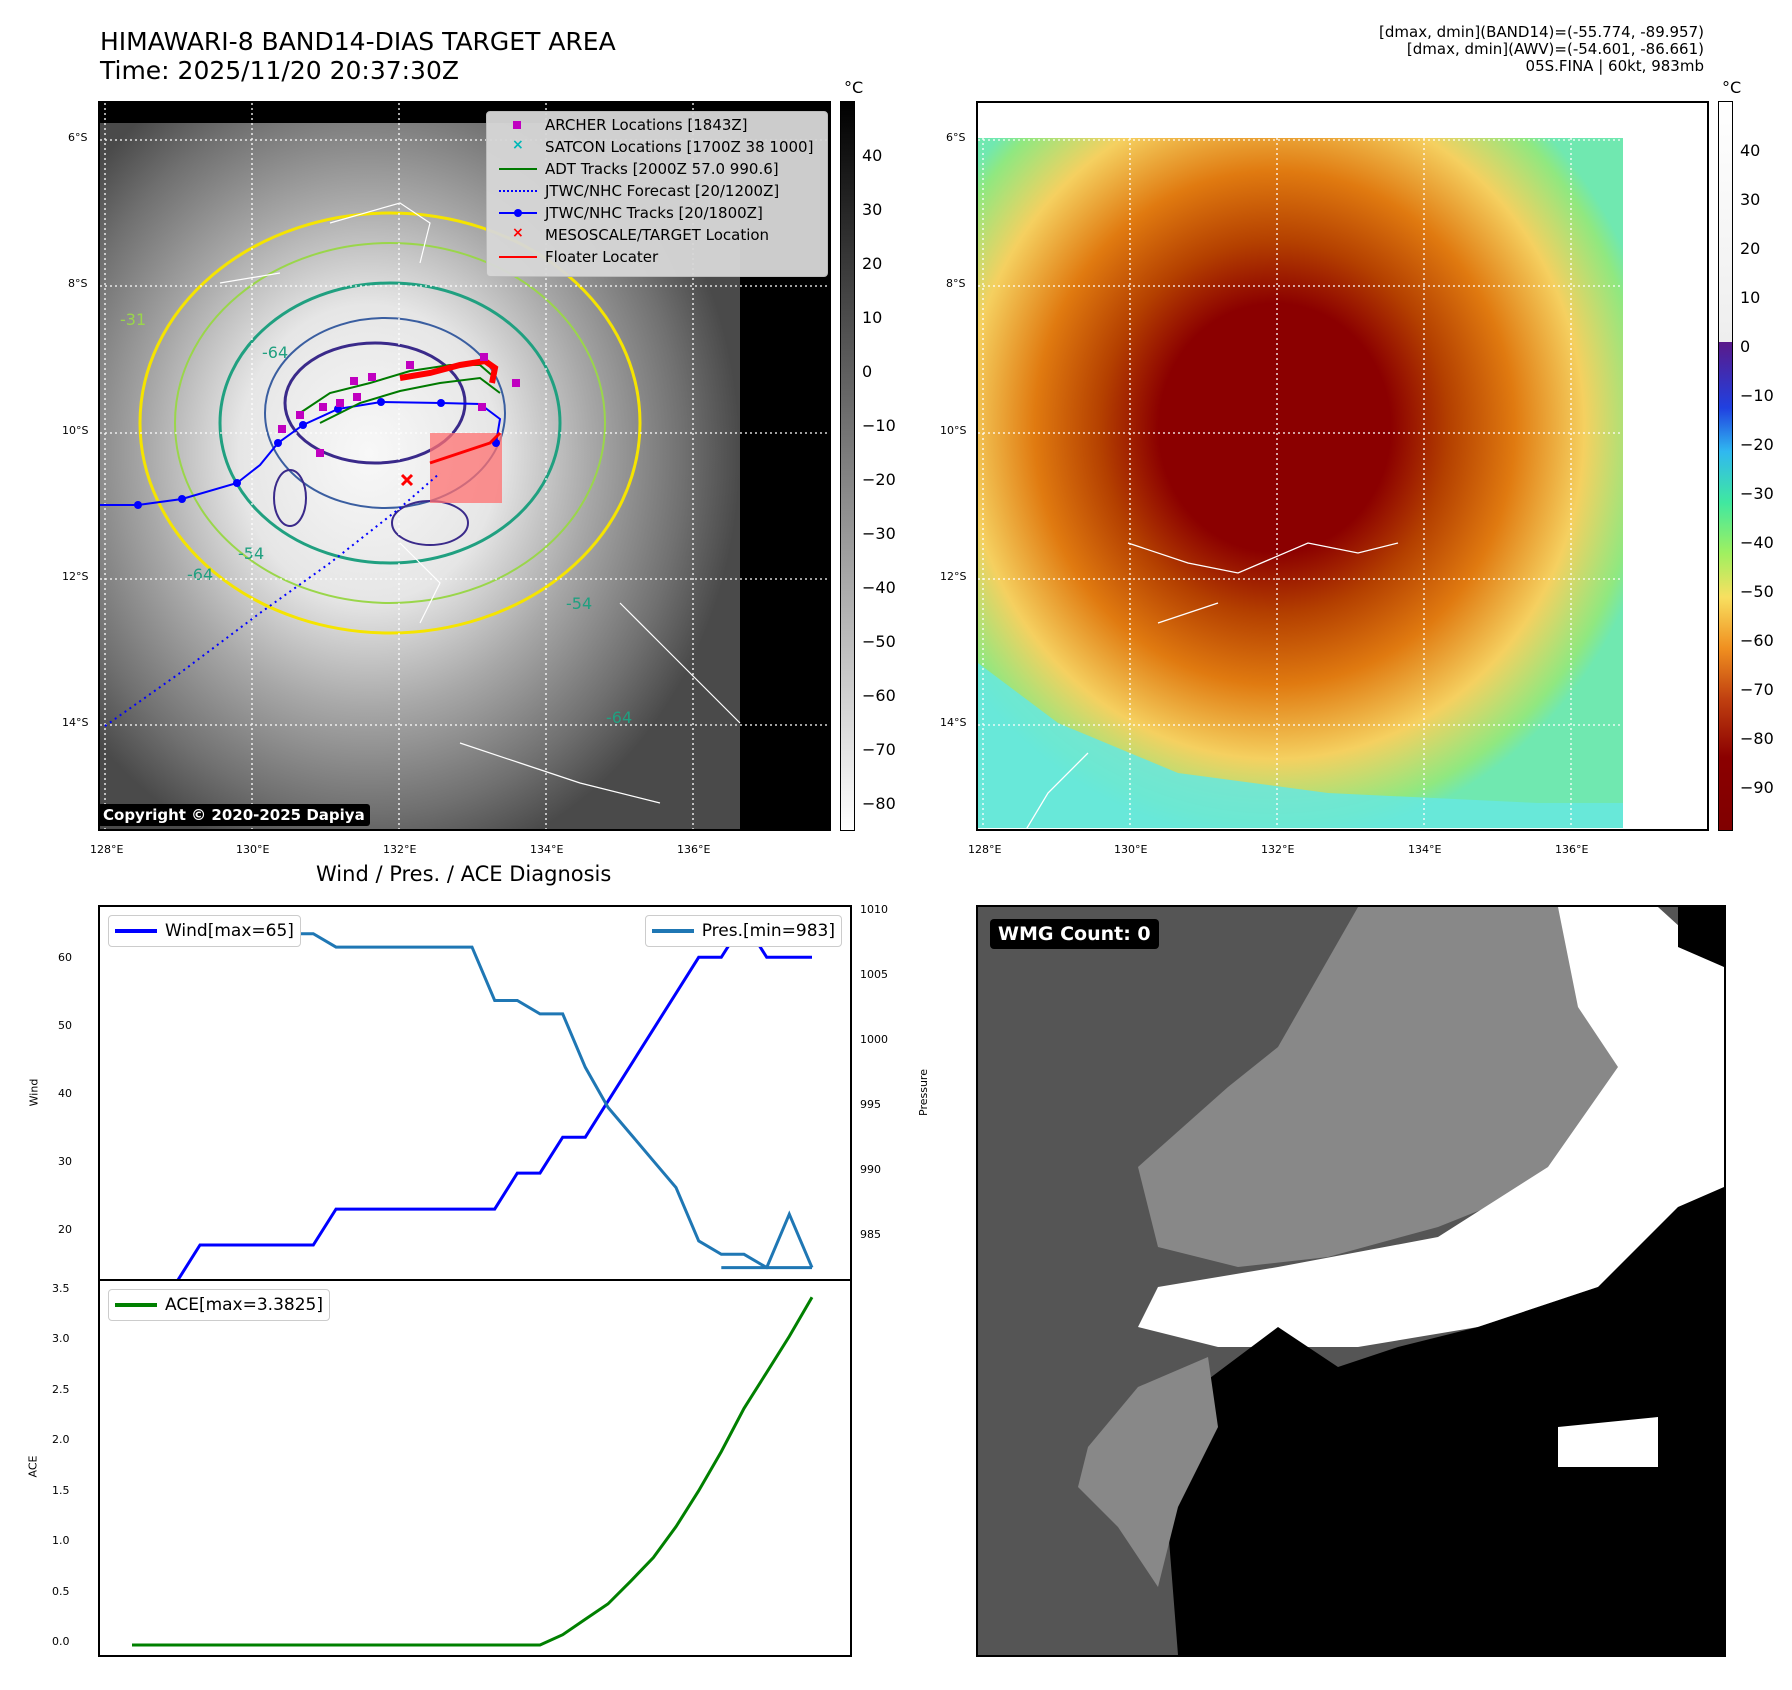  Describe the element at coordinates (1750, 199) in the screenshot. I see `awv-colorbar-tick: 30` at that location.